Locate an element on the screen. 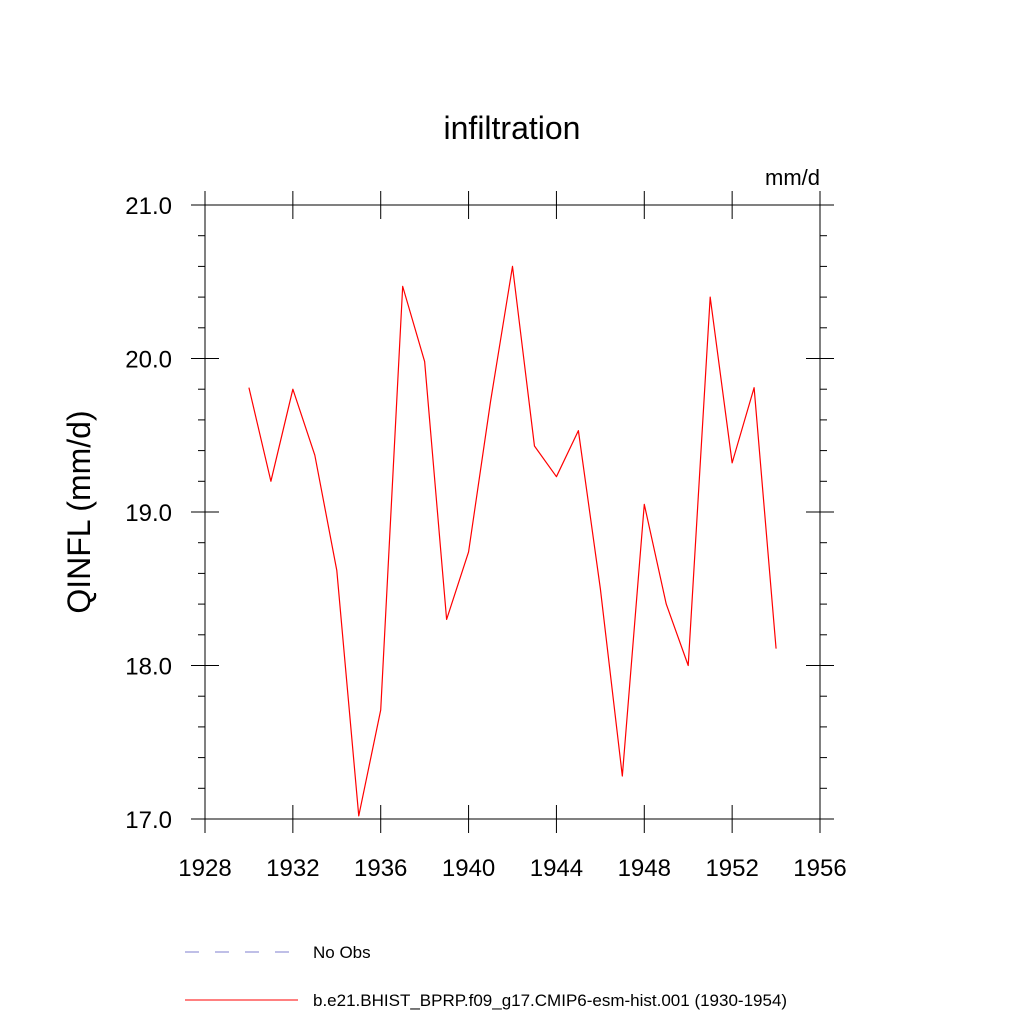  x-tick-label: 1944 is located at coordinates (556, 868).